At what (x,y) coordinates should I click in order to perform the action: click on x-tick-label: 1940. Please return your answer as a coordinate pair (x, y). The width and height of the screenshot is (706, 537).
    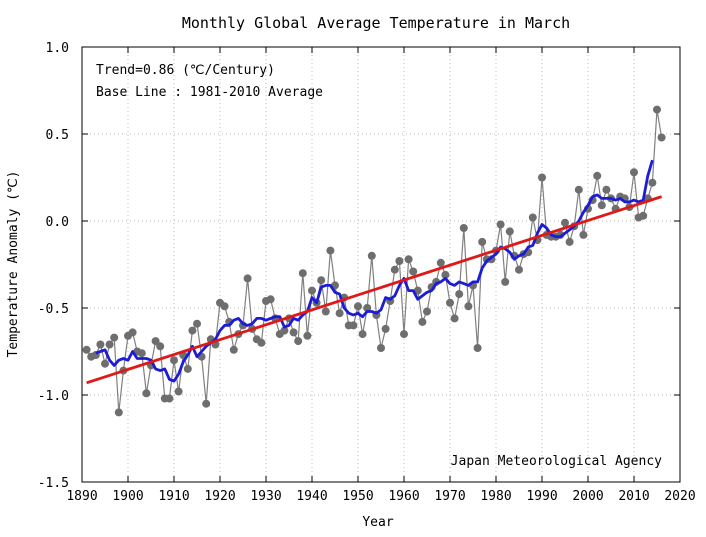
    Looking at the image, I should click on (311, 496).